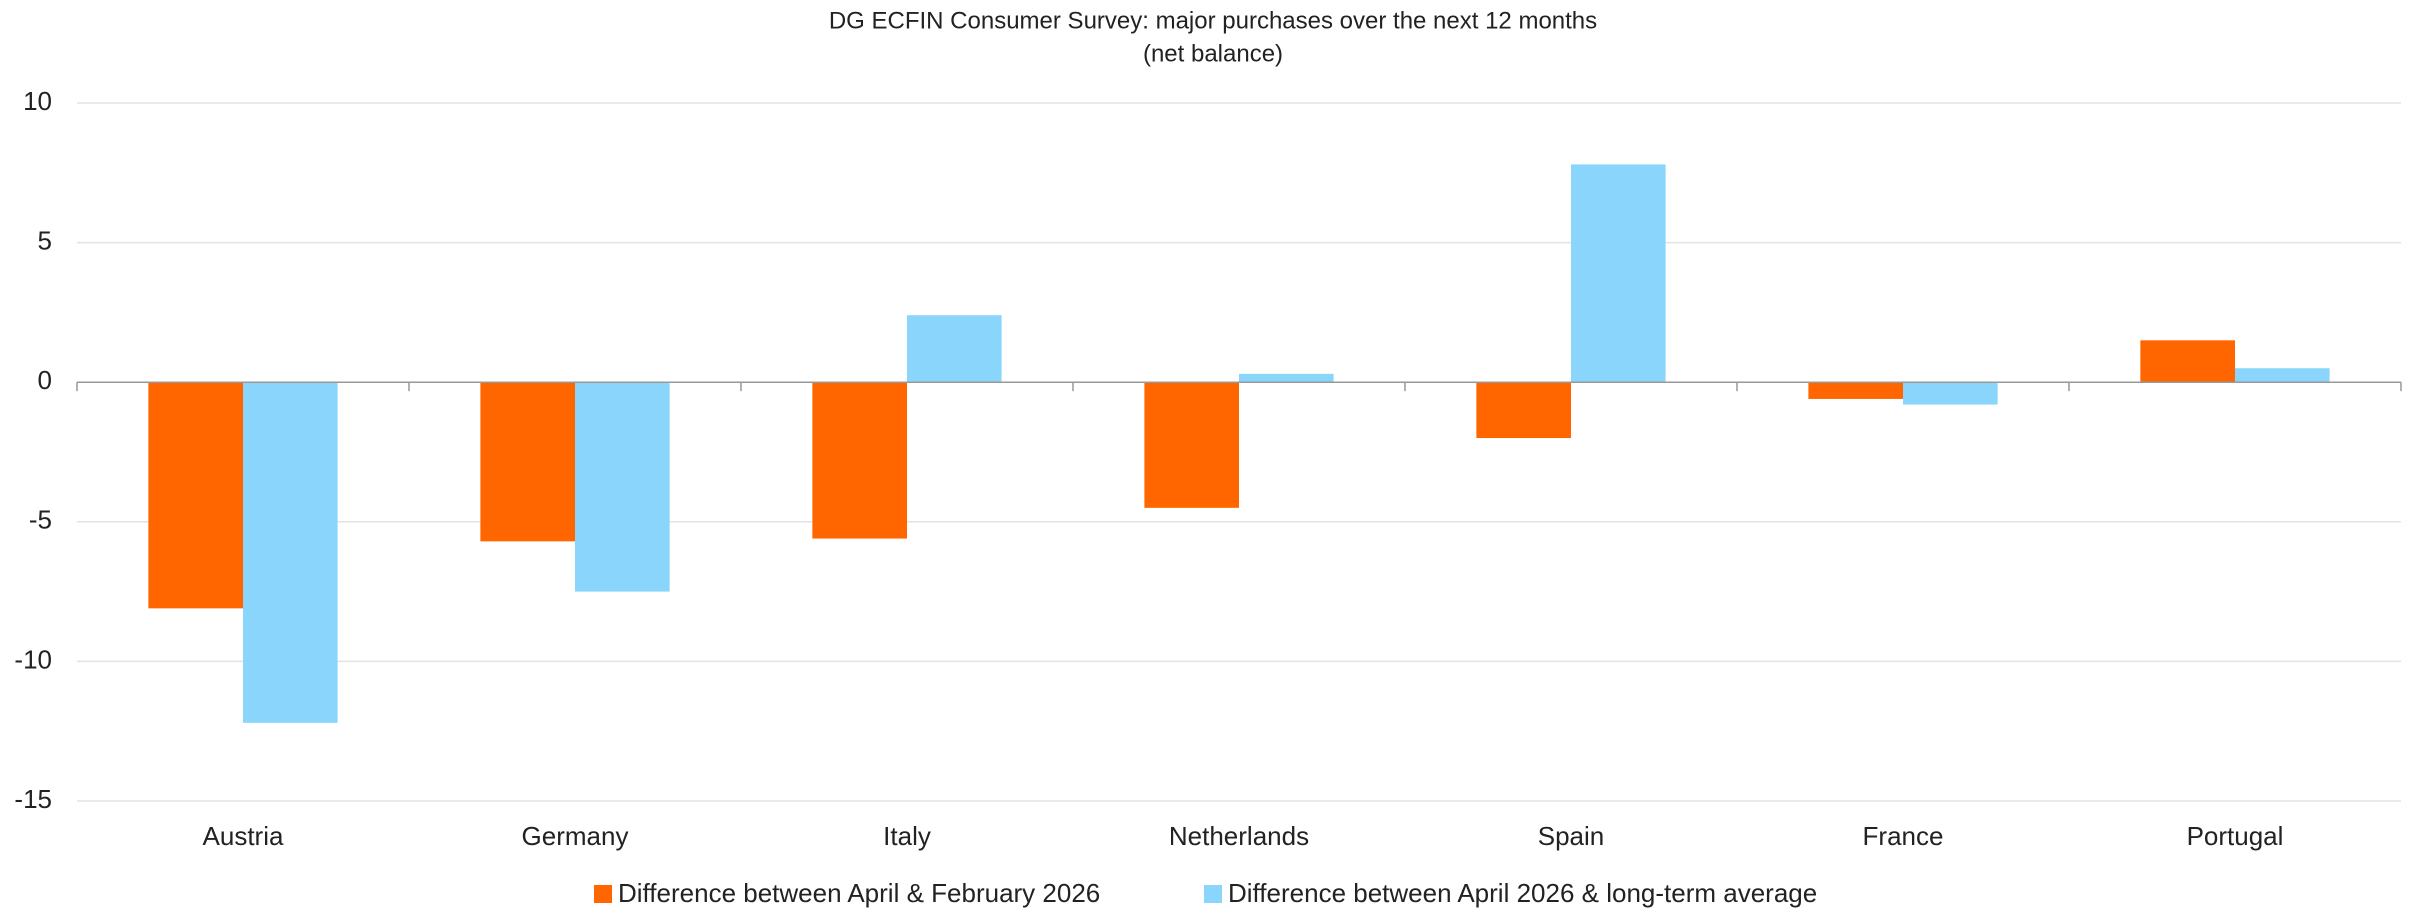  I want to click on legend-label: Difference between April & February 2026, so click(859, 893).